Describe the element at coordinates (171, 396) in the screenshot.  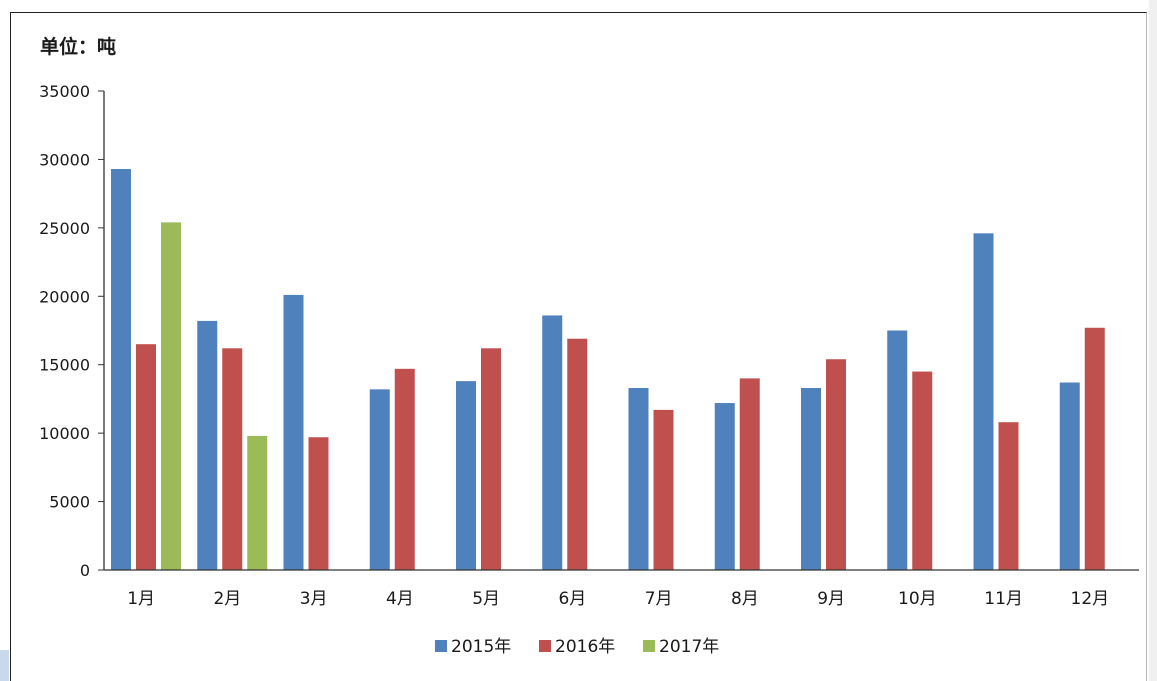
I see `bar-2017年-1月` at that location.